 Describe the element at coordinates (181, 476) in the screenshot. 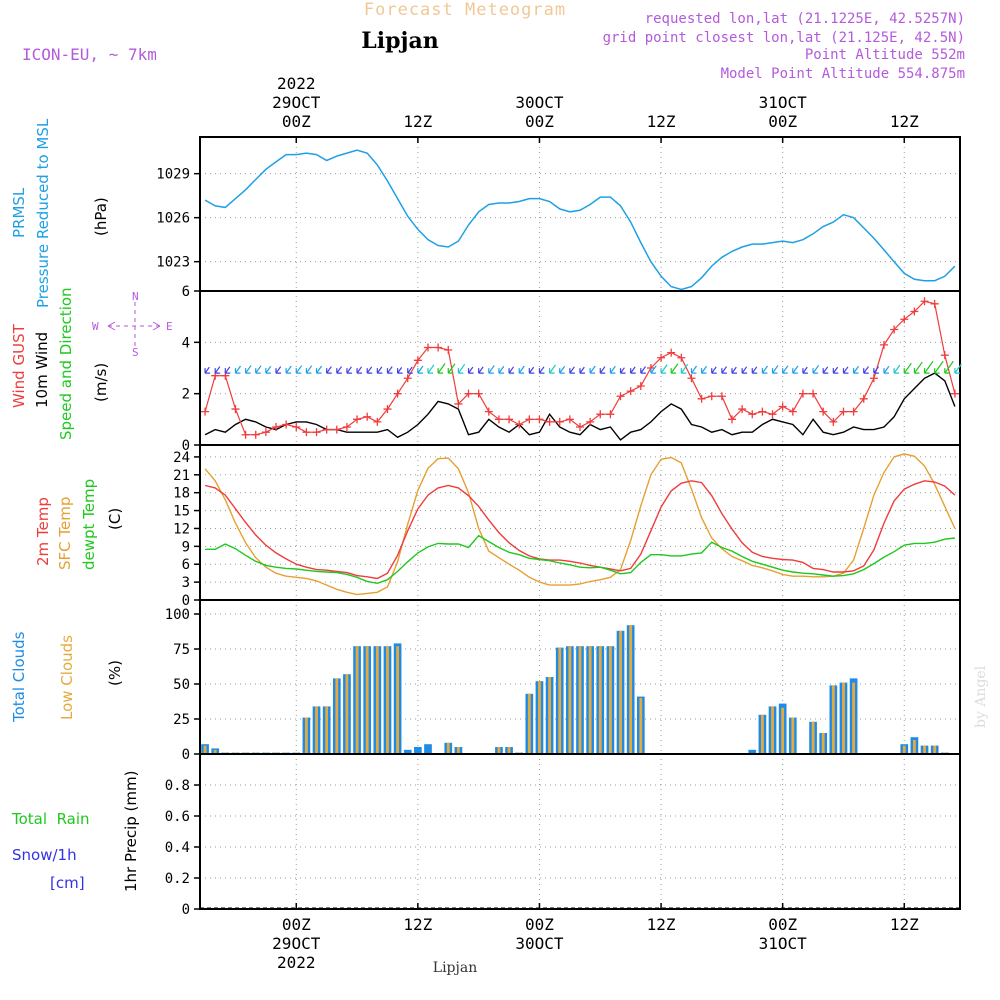

I see `temp-ytick-label: 21` at that location.